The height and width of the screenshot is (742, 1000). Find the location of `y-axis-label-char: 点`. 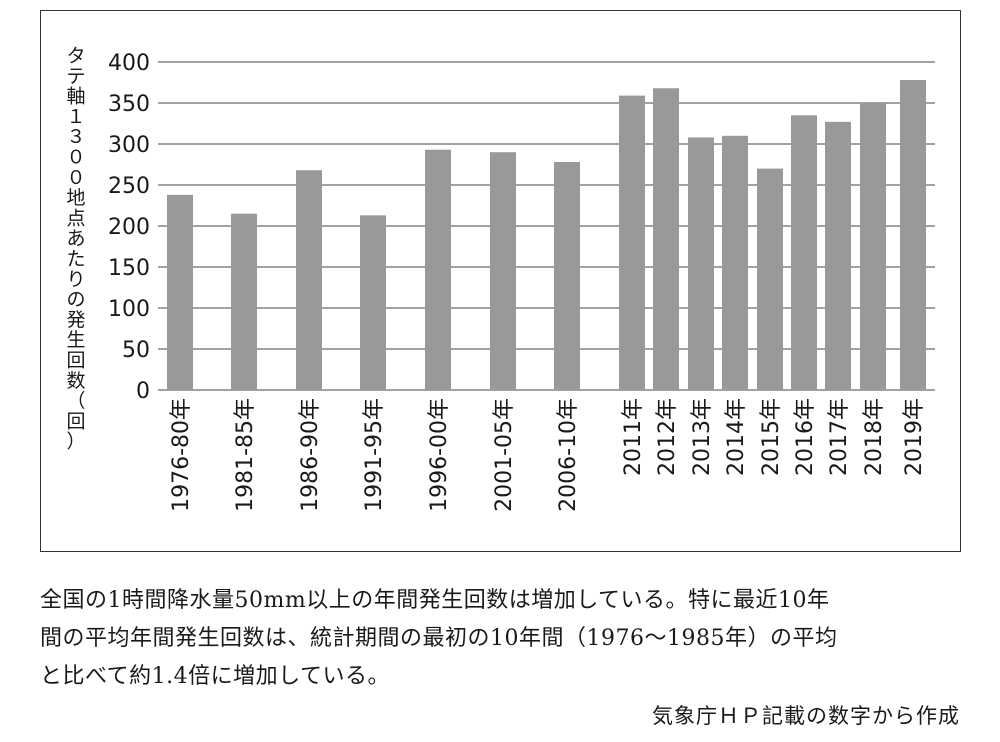

y-axis-label-char: 点 is located at coordinates (75, 218).